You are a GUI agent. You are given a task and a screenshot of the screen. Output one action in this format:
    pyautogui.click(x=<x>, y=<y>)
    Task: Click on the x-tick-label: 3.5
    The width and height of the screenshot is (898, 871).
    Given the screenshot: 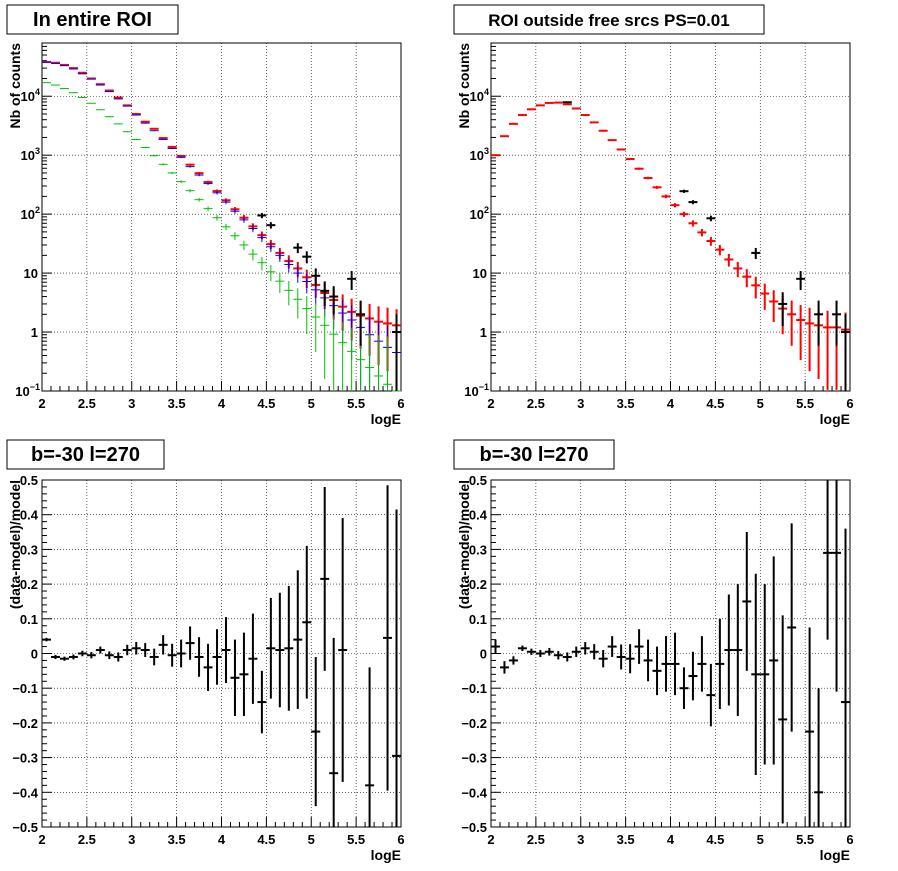 What is the action you would take?
    pyautogui.click(x=626, y=403)
    